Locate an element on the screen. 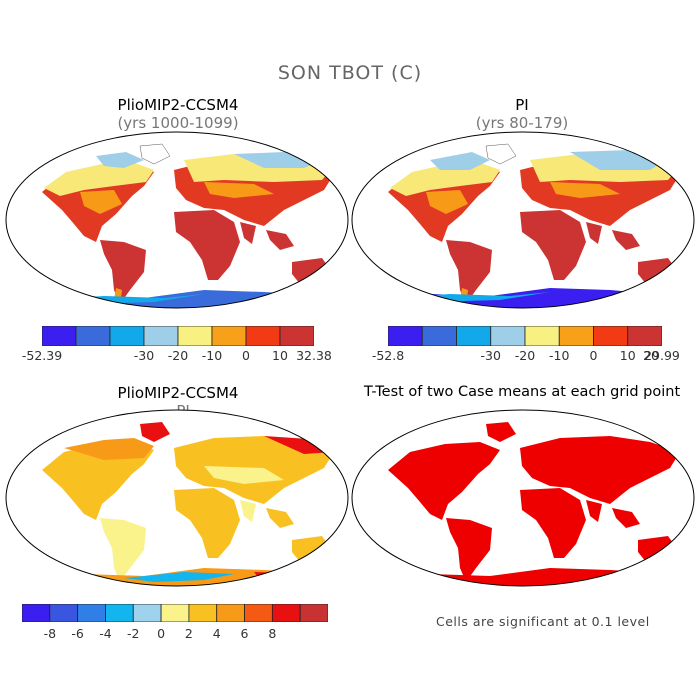  panel2-title: PI is located at coordinates (522, 105).